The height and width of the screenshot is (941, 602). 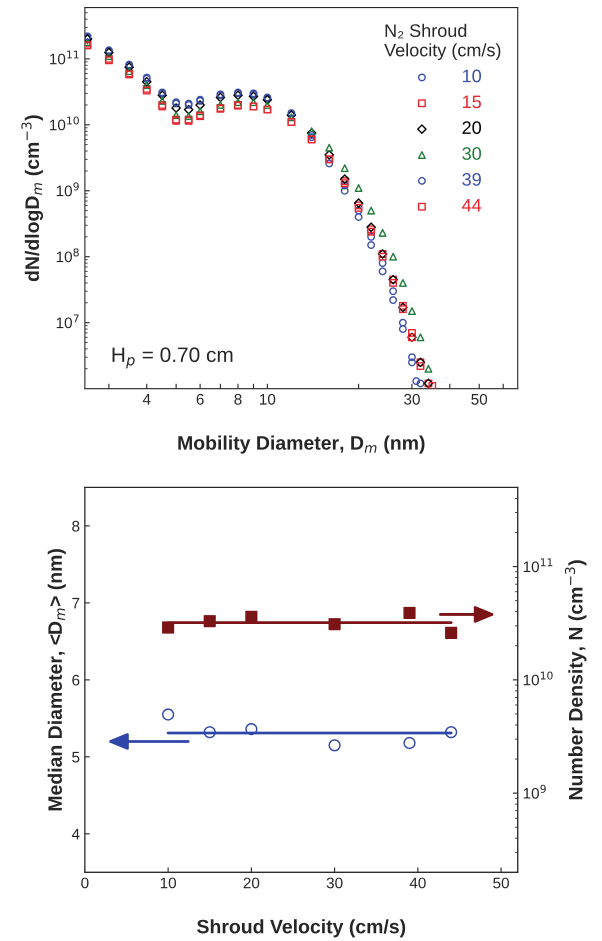 I want to click on y-tick-label: 4, so click(x=76, y=834).